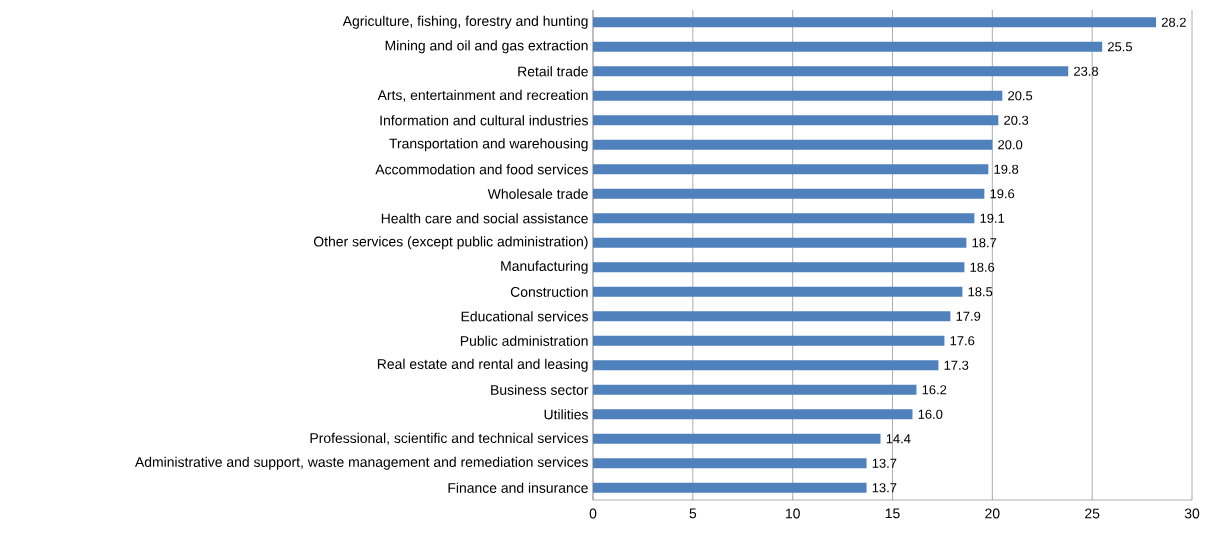 This screenshot has height=535, width=1217. Describe the element at coordinates (484, 120) in the screenshot. I see `y-tick-label: Information and cultural industries` at that location.